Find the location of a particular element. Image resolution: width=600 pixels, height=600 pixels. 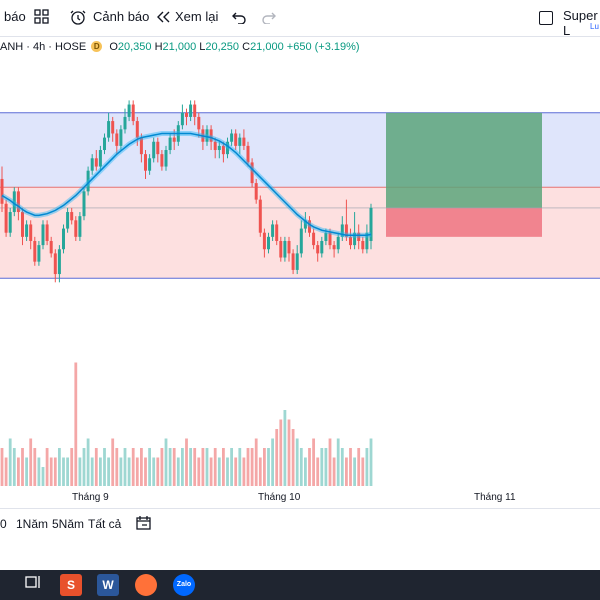

stop-box is located at coordinates (464, 222).